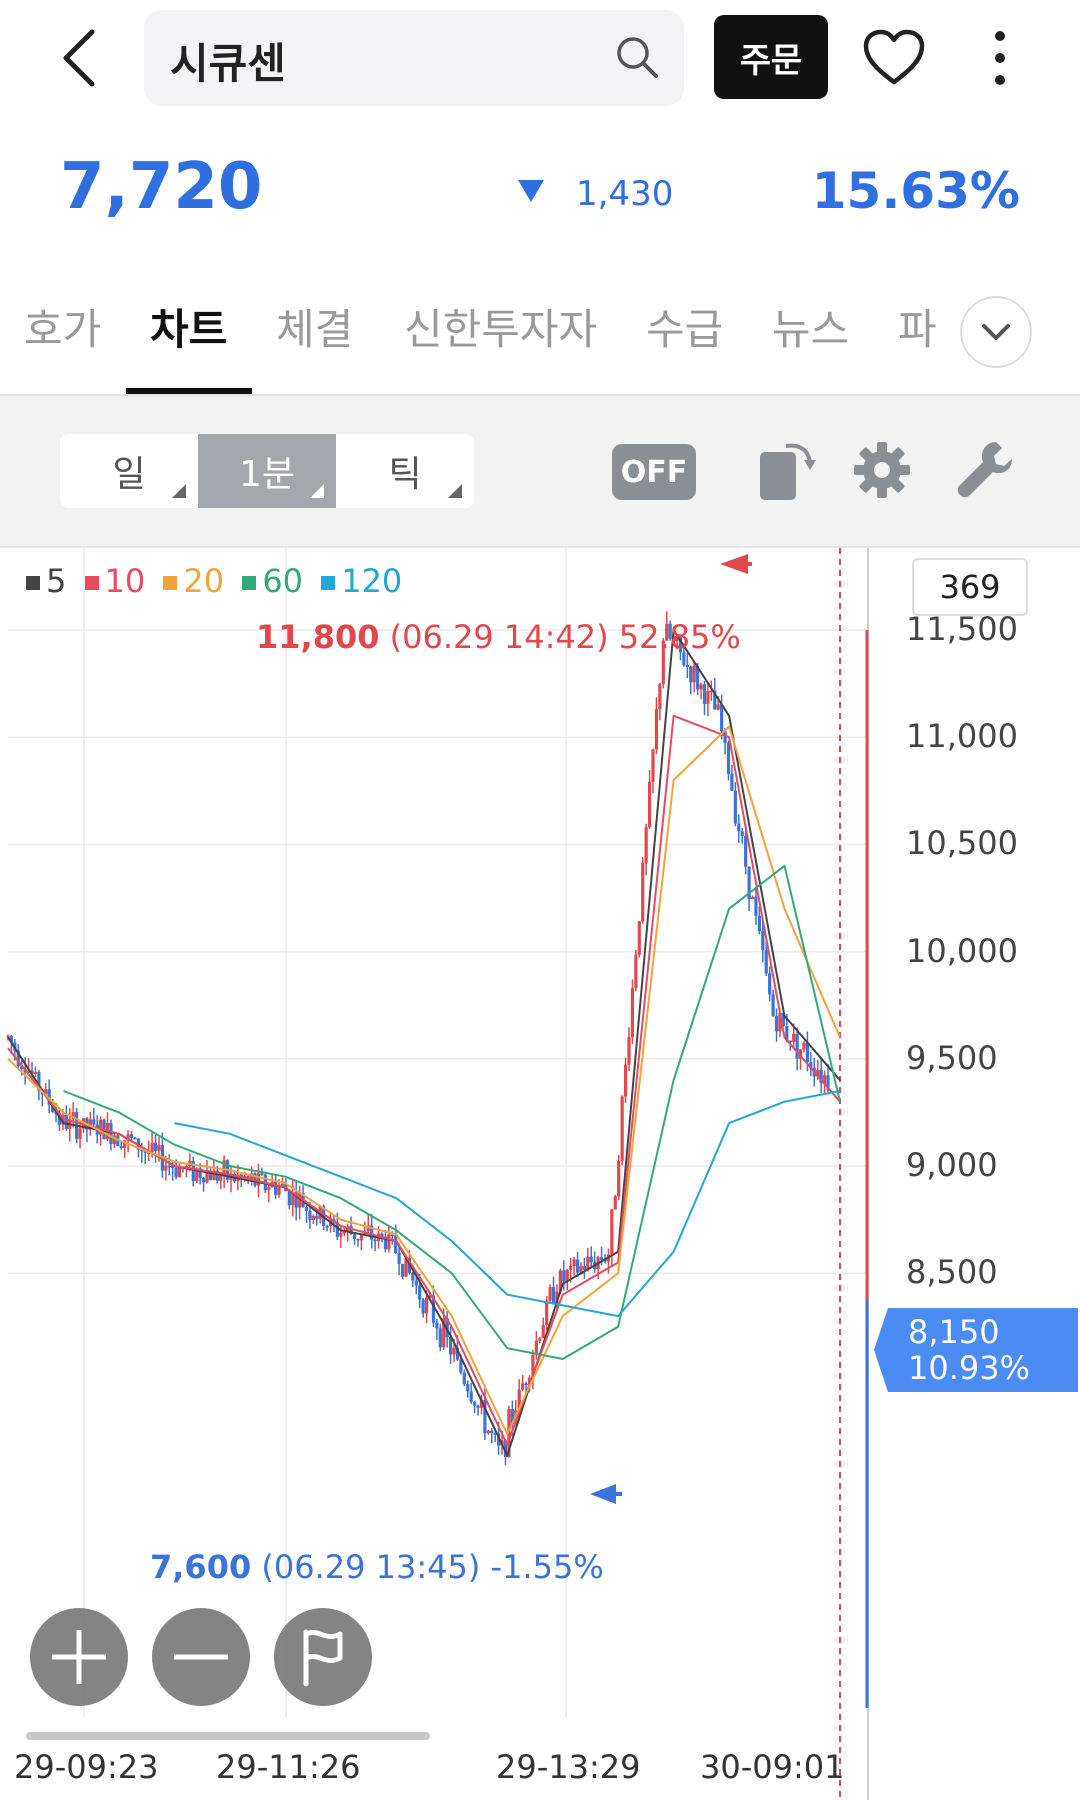 This screenshot has width=1080, height=1800. Describe the element at coordinates (915, 191) in the screenshot. I see `change-rate: 15.63%` at that location.